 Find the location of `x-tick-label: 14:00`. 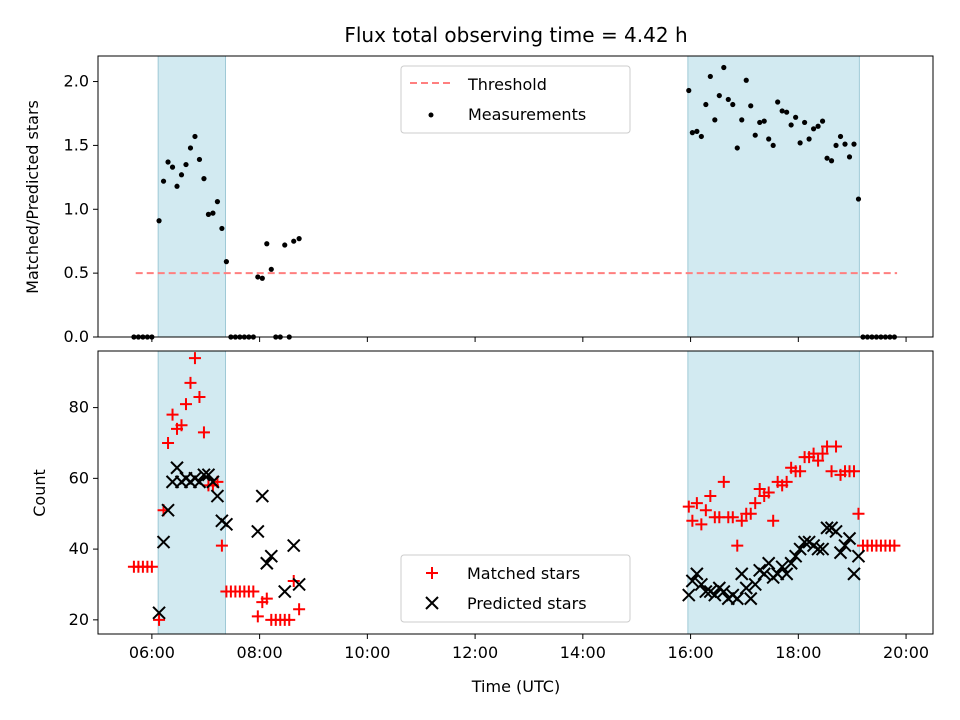

x-tick-label: 14:00 is located at coordinates (583, 652).